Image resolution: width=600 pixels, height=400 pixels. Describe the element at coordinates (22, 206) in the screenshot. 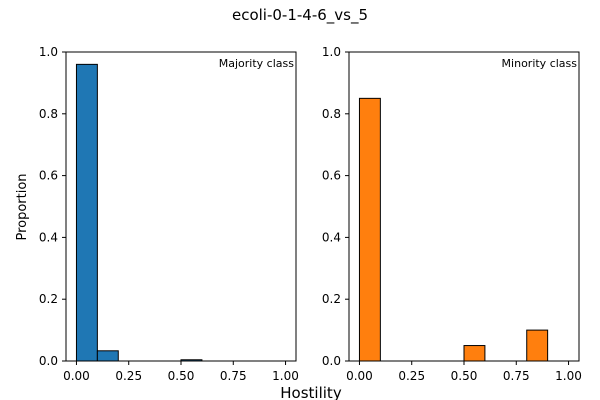

I see `y-axis-label: Proportion` at that location.